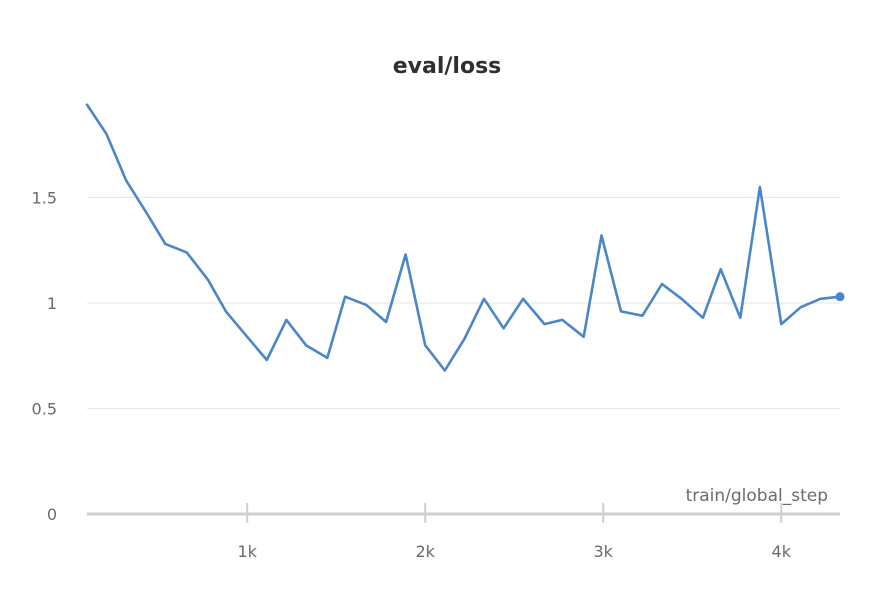 Image resolution: width=894 pixels, height=598 pixels. I want to click on series-end-point, so click(840, 297).